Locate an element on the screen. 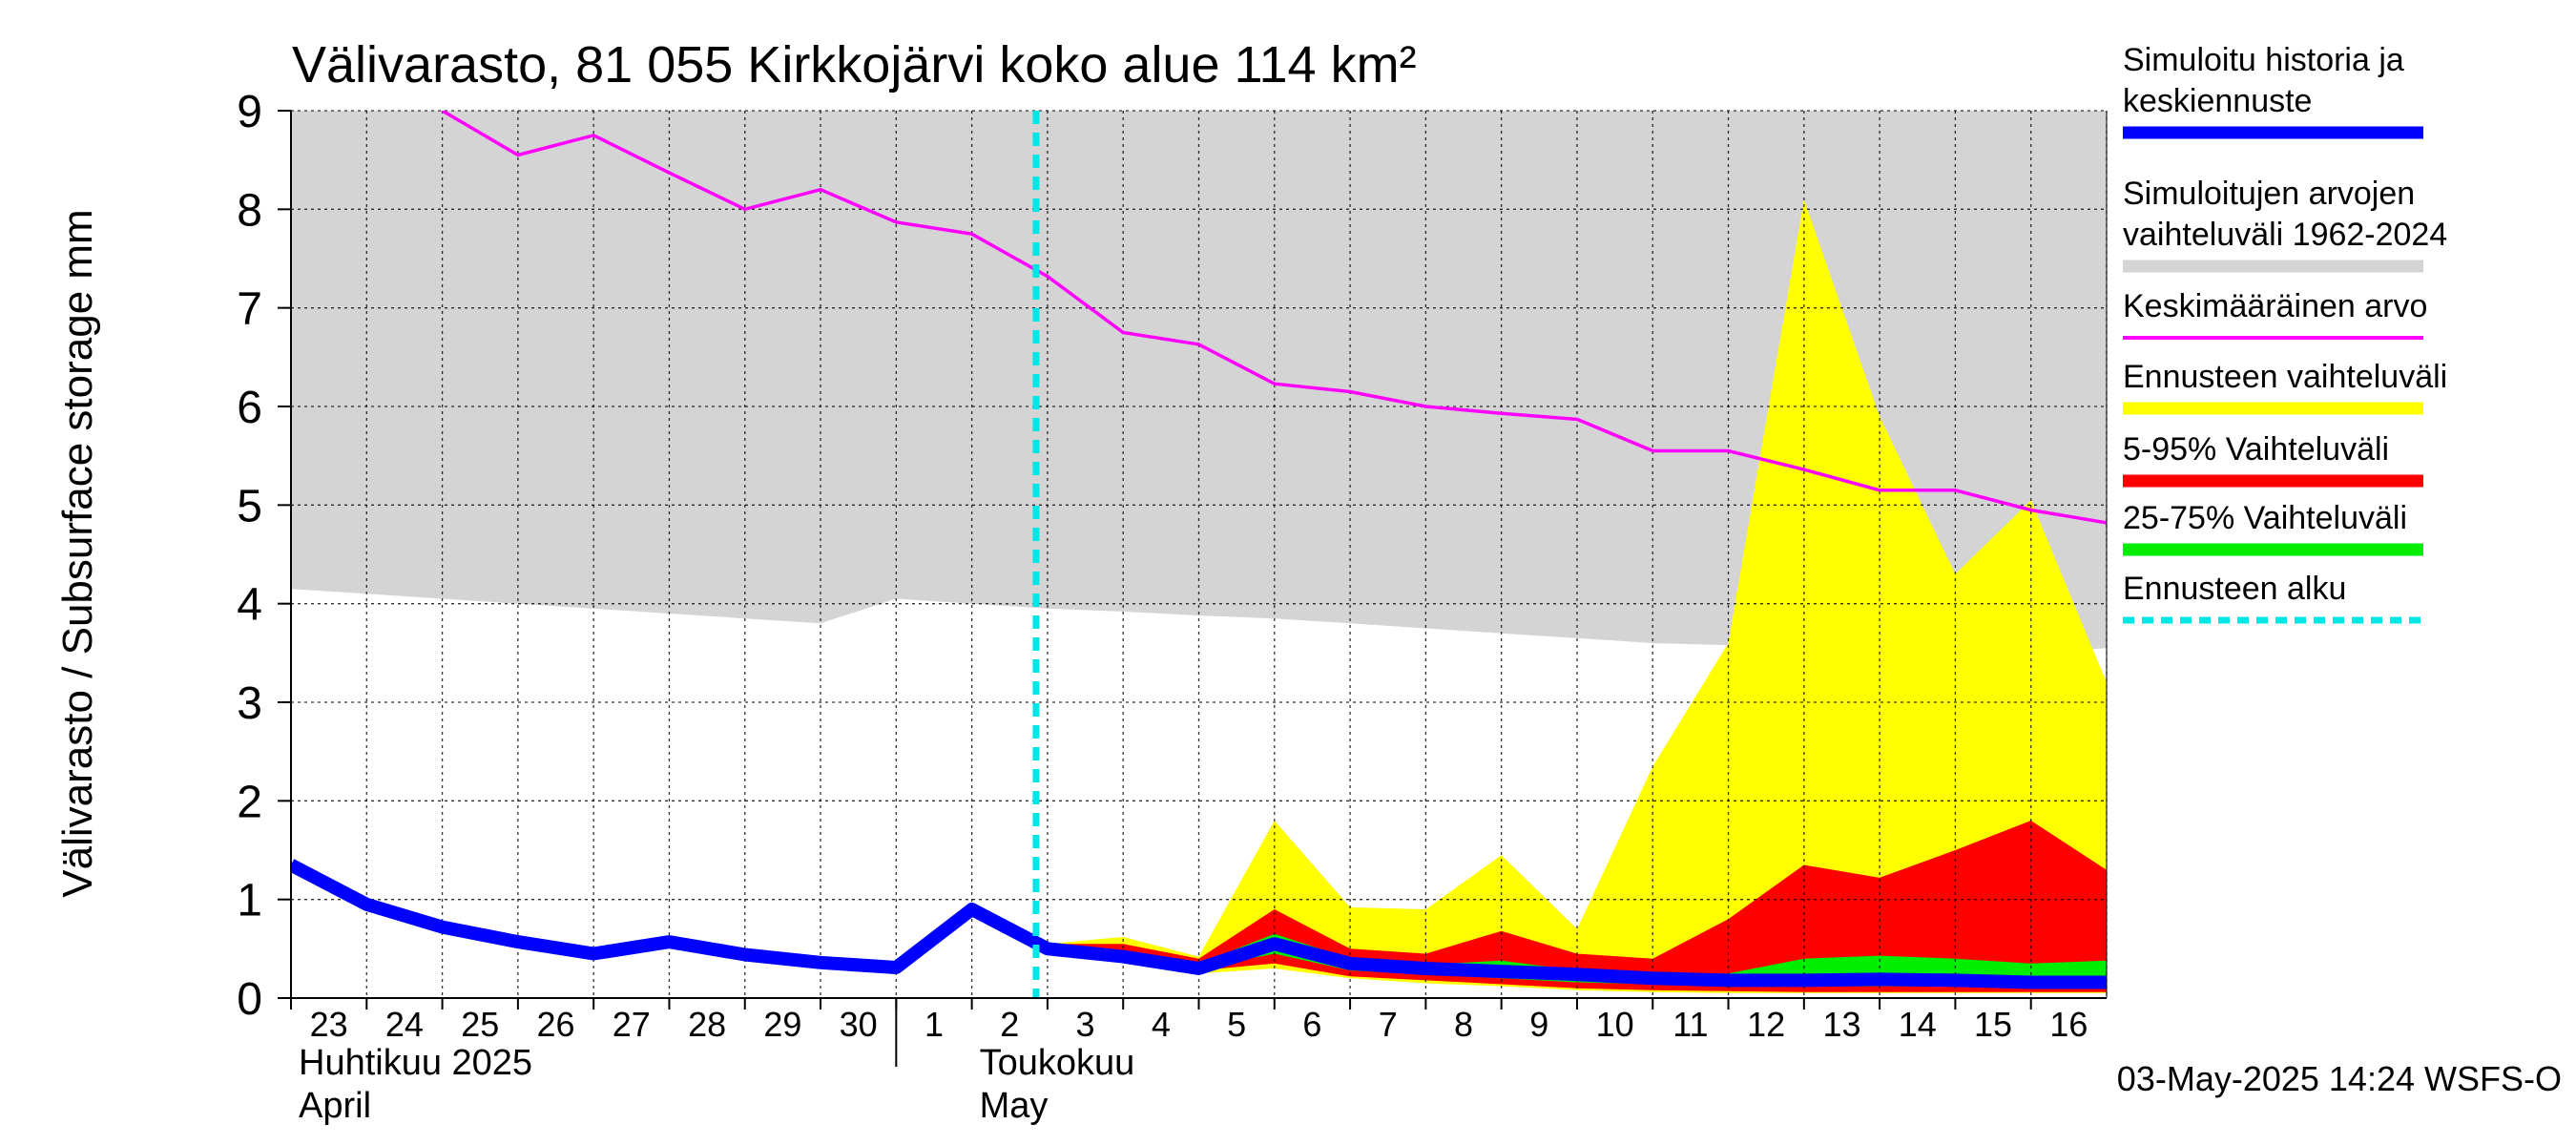 Image resolution: width=2576 pixels, height=1145 pixels. month-label-en: May is located at coordinates (1014, 1106).